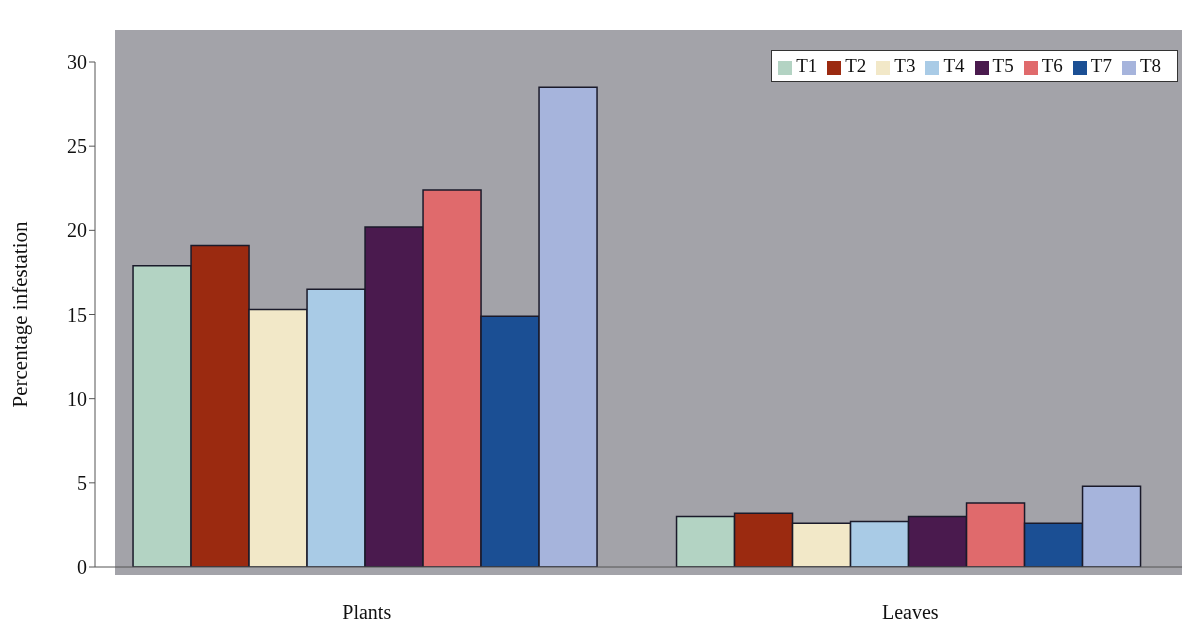  What do you see at coordinates (77, 398) in the screenshot?
I see `y-tick-label: 10` at bounding box center [77, 398].